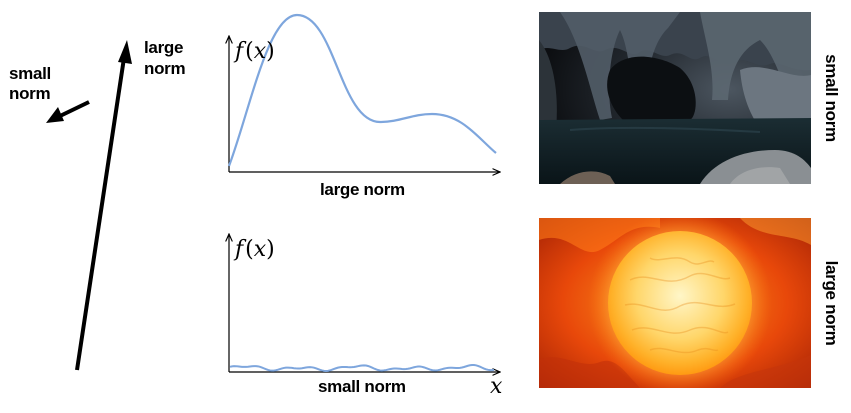 The width and height of the screenshot is (851, 413). I want to click on top-plot-close-paren: ), so click(270, 51).